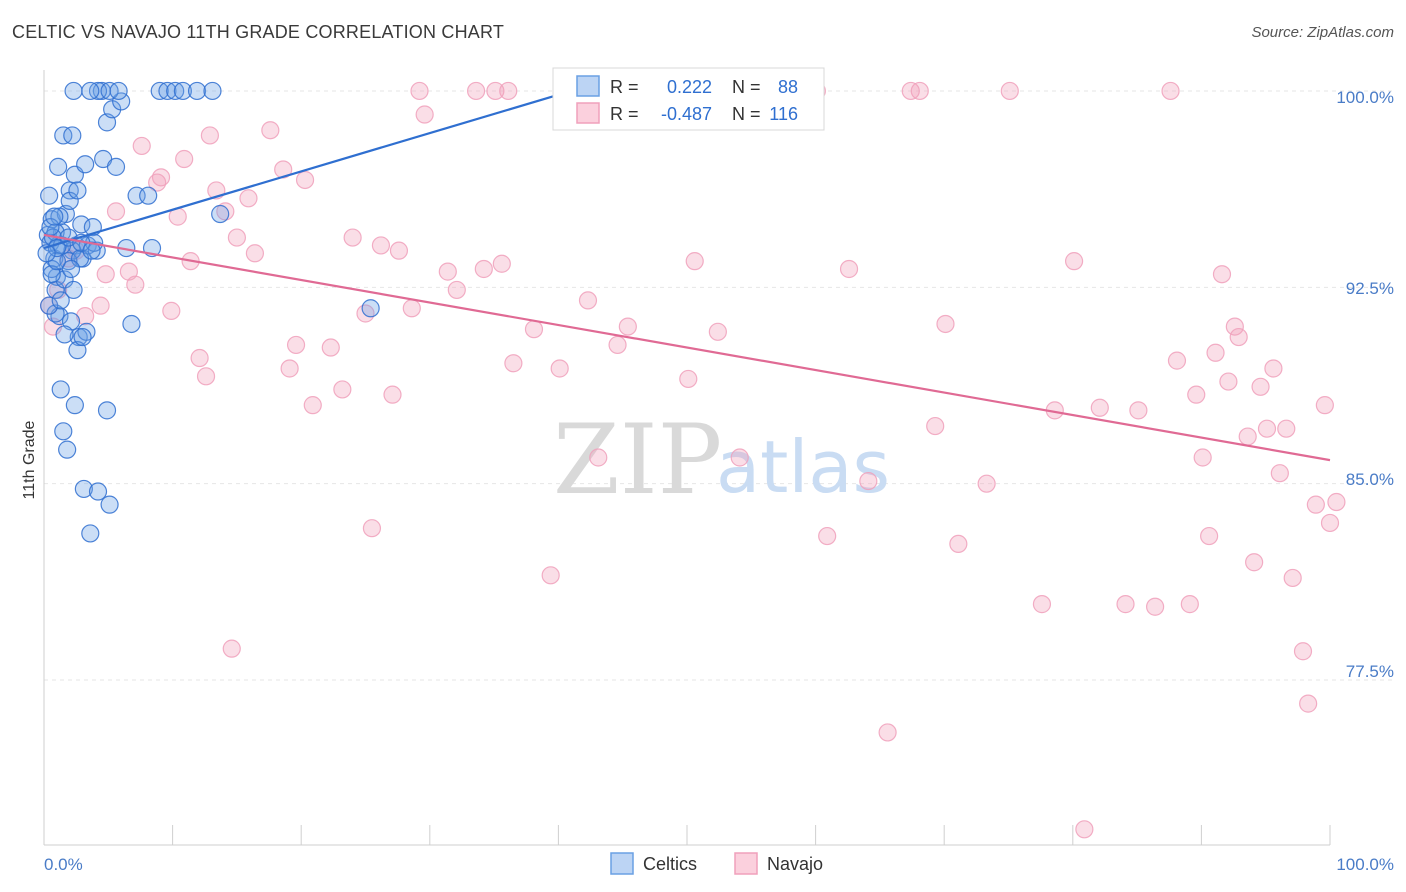 This screenshot has height=892, width=1406. What do you see at coordinates (1365, 97) in the screenshot?
I see `y-tick-label-100: 100.0%` at bounding box center [1365, 97].